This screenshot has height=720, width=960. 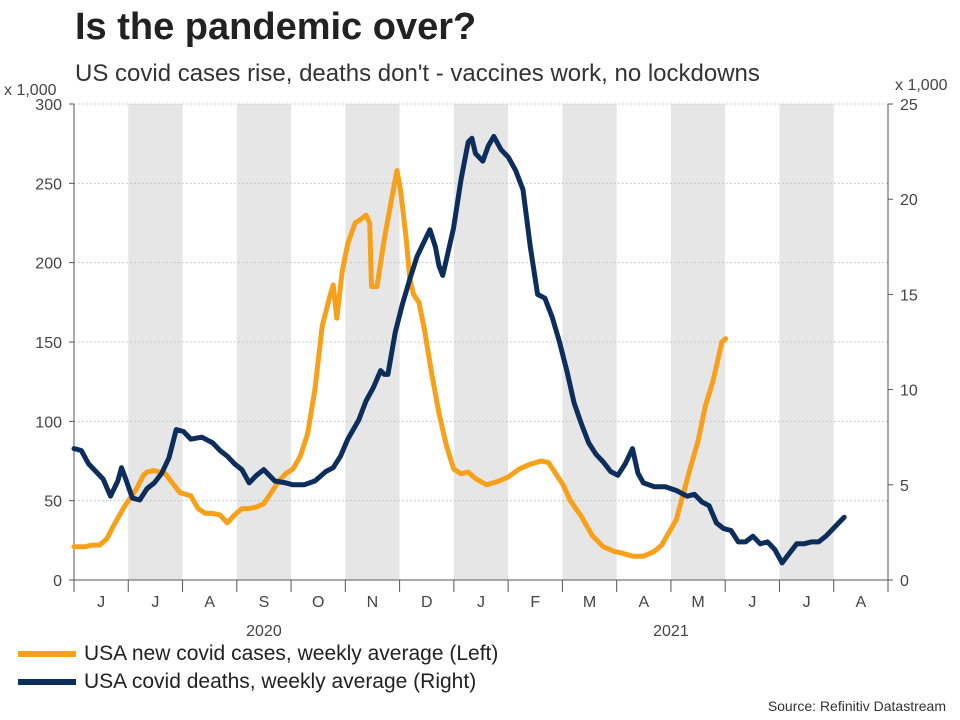 I want to click on left-tick-label: 100, so click(x=48, y=422).